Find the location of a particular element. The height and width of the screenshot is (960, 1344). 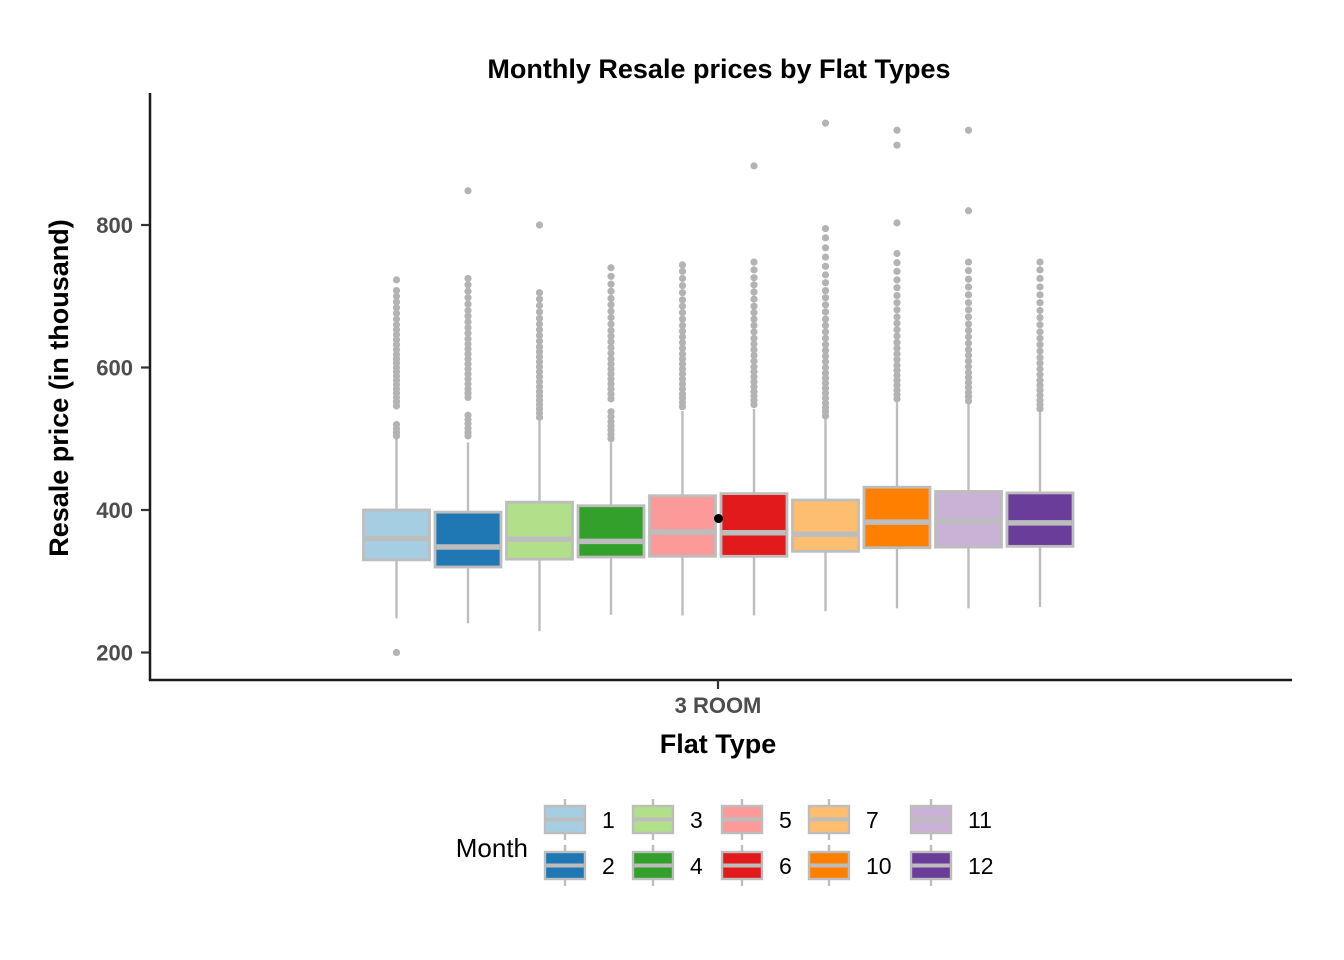

legend-key-month-5: 5 is located at coordinates (756, 819).